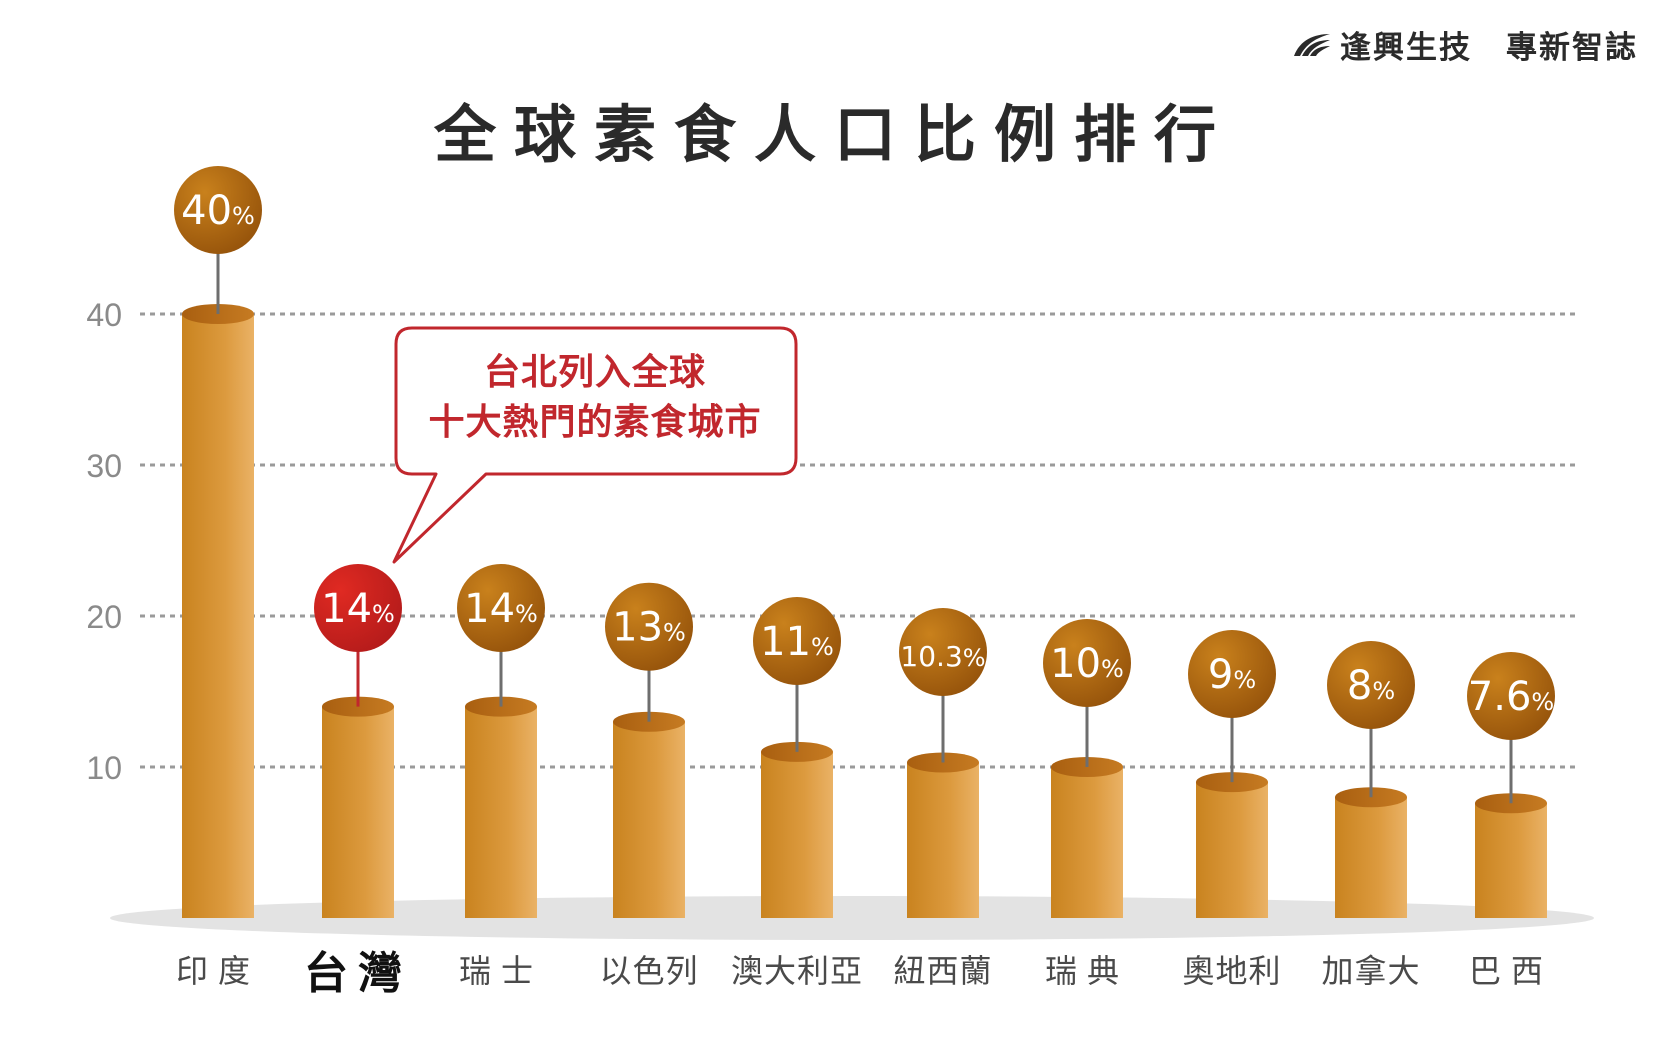 This screenshot has width=1668, height=1042. I want to click on data-label: 40%, so click(218, 211).